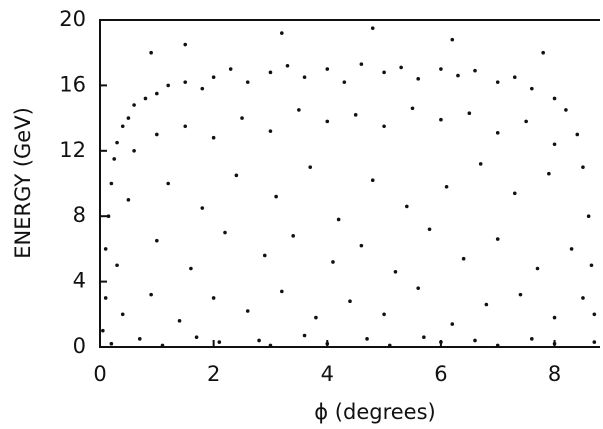  What do you see at coordinates (79, 346) in the screenshot?
I see `y-tick-label: 0` at bounding box center [79, 346].